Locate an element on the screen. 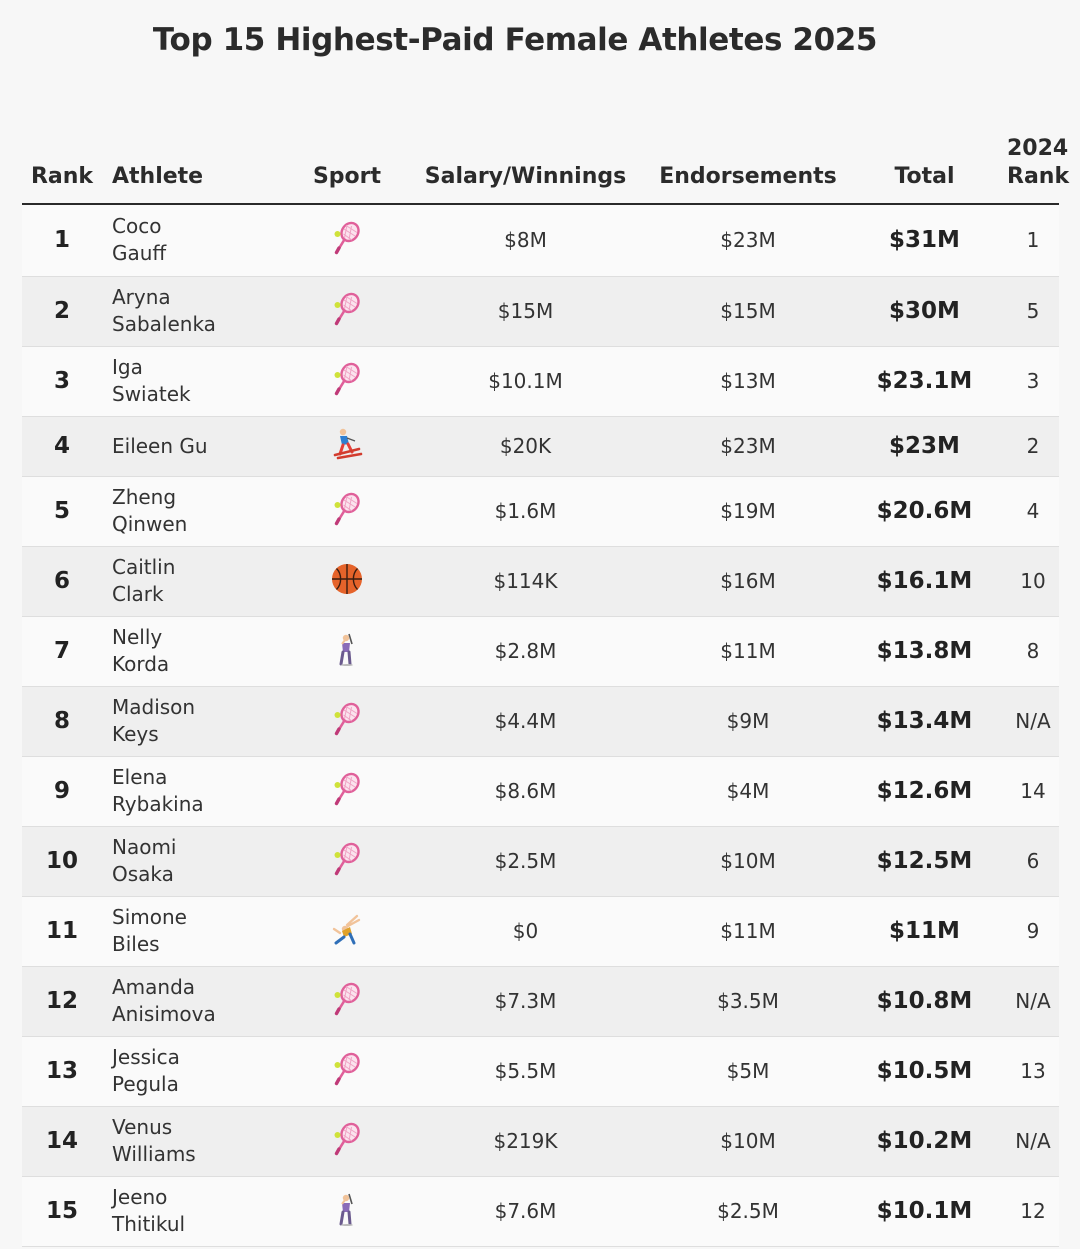 The height and width of the screenshot is (1249, 1080). total-cell: $30M is located at coordinates (924, 311).